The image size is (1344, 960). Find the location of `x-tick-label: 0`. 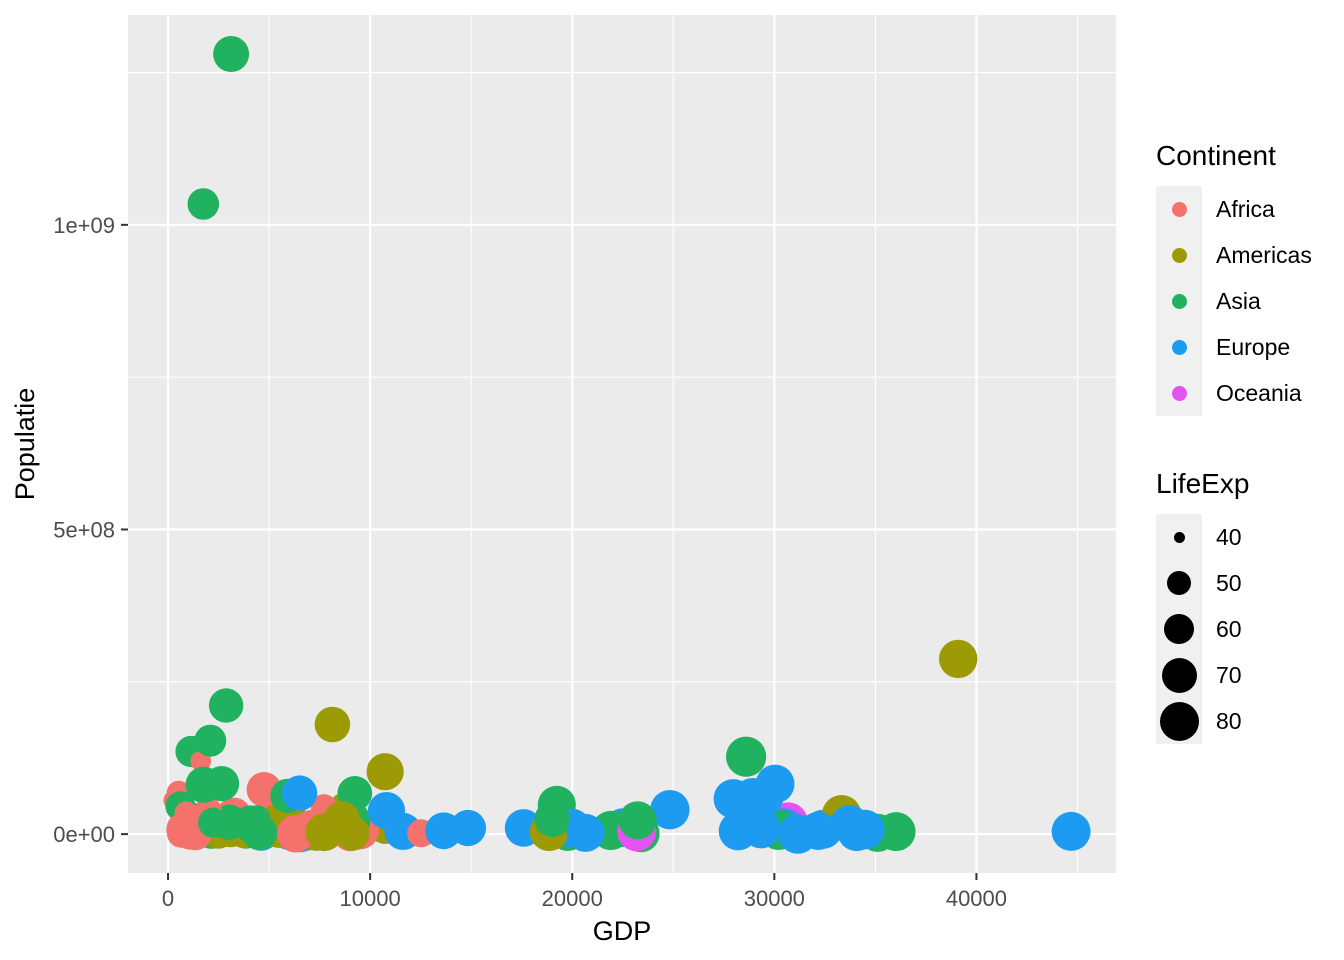

x-tick-label: 0 is located at coordinates (168, 898).